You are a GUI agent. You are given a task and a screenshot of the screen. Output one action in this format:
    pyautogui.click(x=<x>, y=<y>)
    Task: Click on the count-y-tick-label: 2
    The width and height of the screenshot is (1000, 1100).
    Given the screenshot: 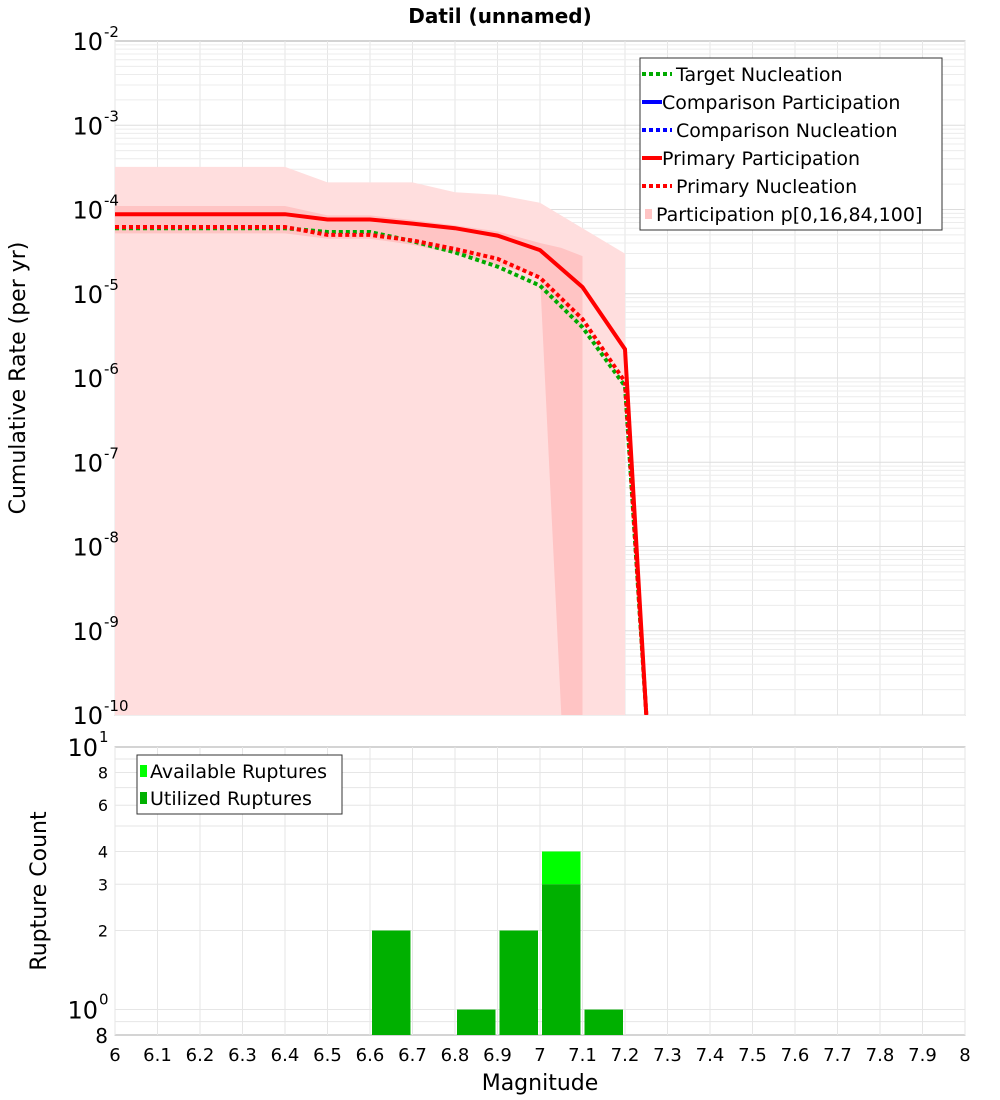 What is the action you would take?
    pyautogui.click(x=103, y=931)
    